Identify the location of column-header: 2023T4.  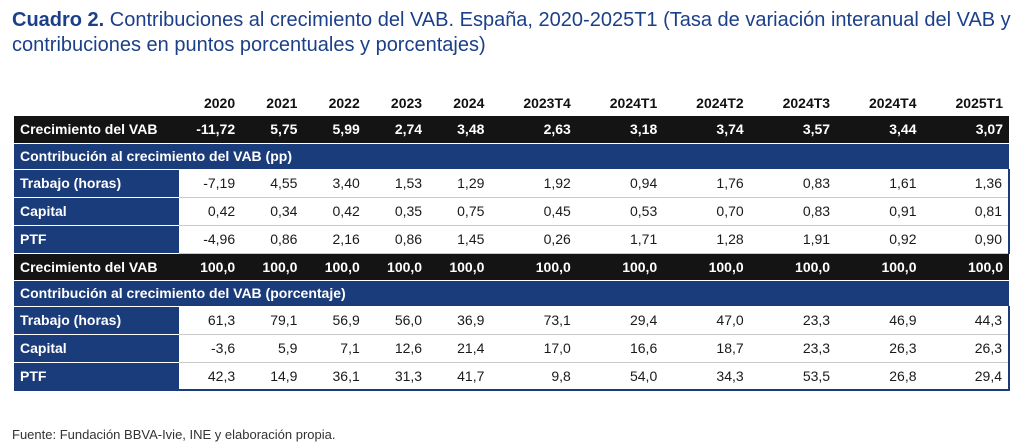
(547, 103).